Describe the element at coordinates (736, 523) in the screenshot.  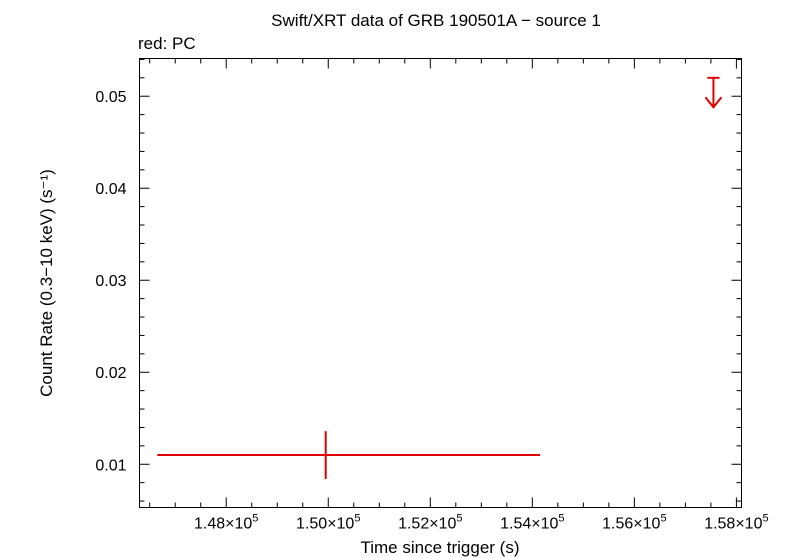
I see `x-tick-label: 1.58×10⁵` at that location.